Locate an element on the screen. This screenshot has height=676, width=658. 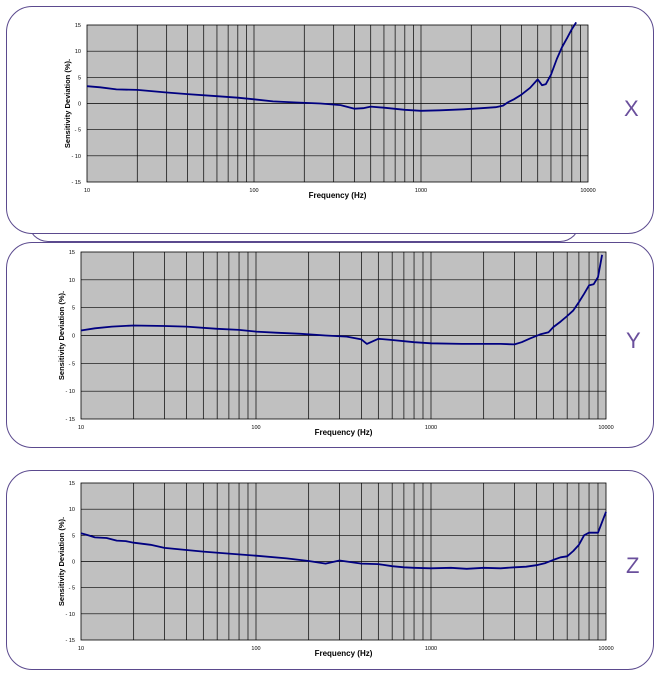
panel-label-y: Y is located at coordinates (633, 340).